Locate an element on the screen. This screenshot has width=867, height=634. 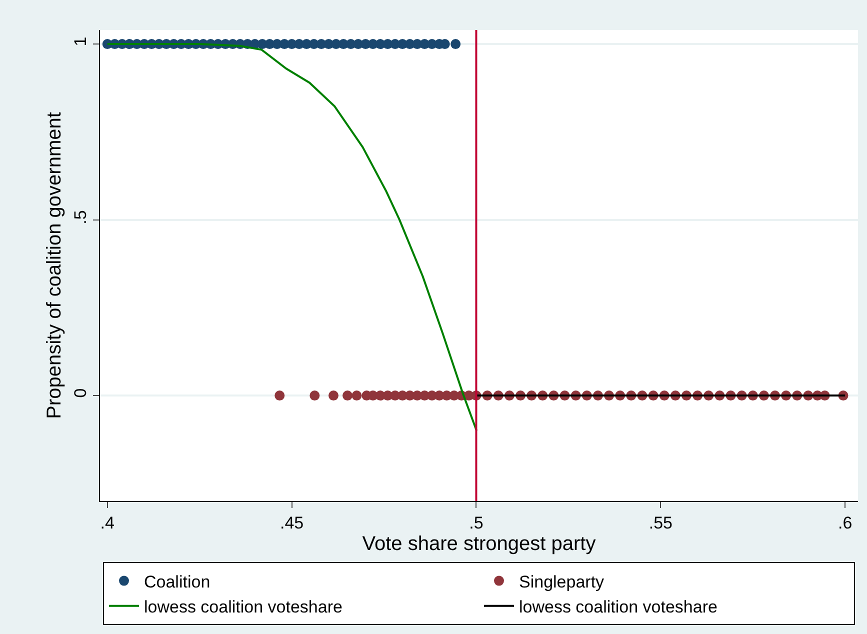
y-tick-label: 1 is located at coordinates (80, 41).